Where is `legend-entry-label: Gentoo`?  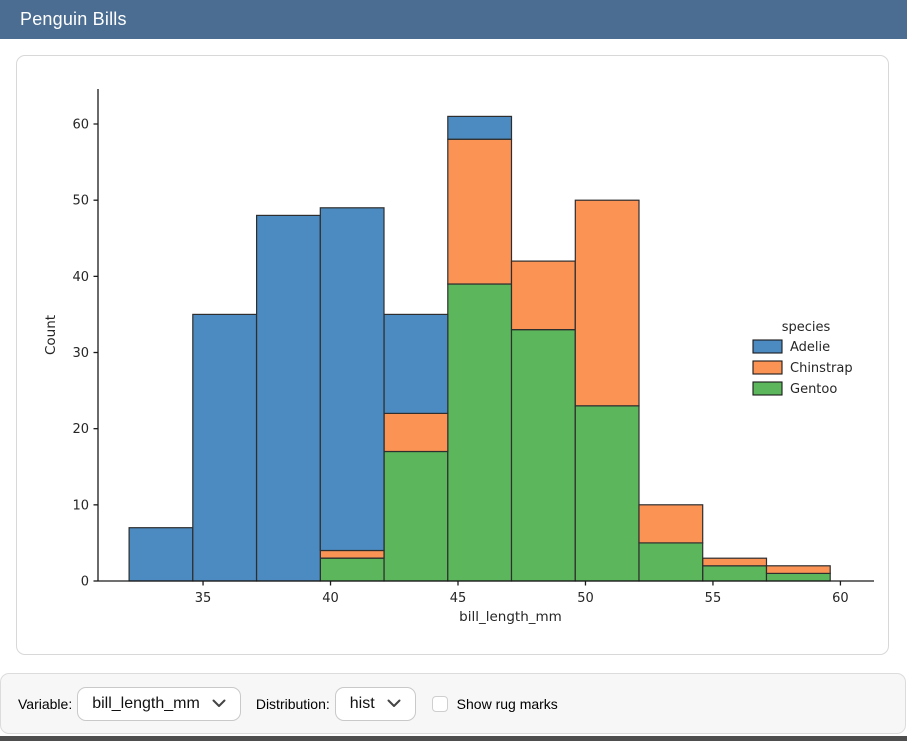
legend-entry-label: Gentoo is located at coordinates (813, 389).